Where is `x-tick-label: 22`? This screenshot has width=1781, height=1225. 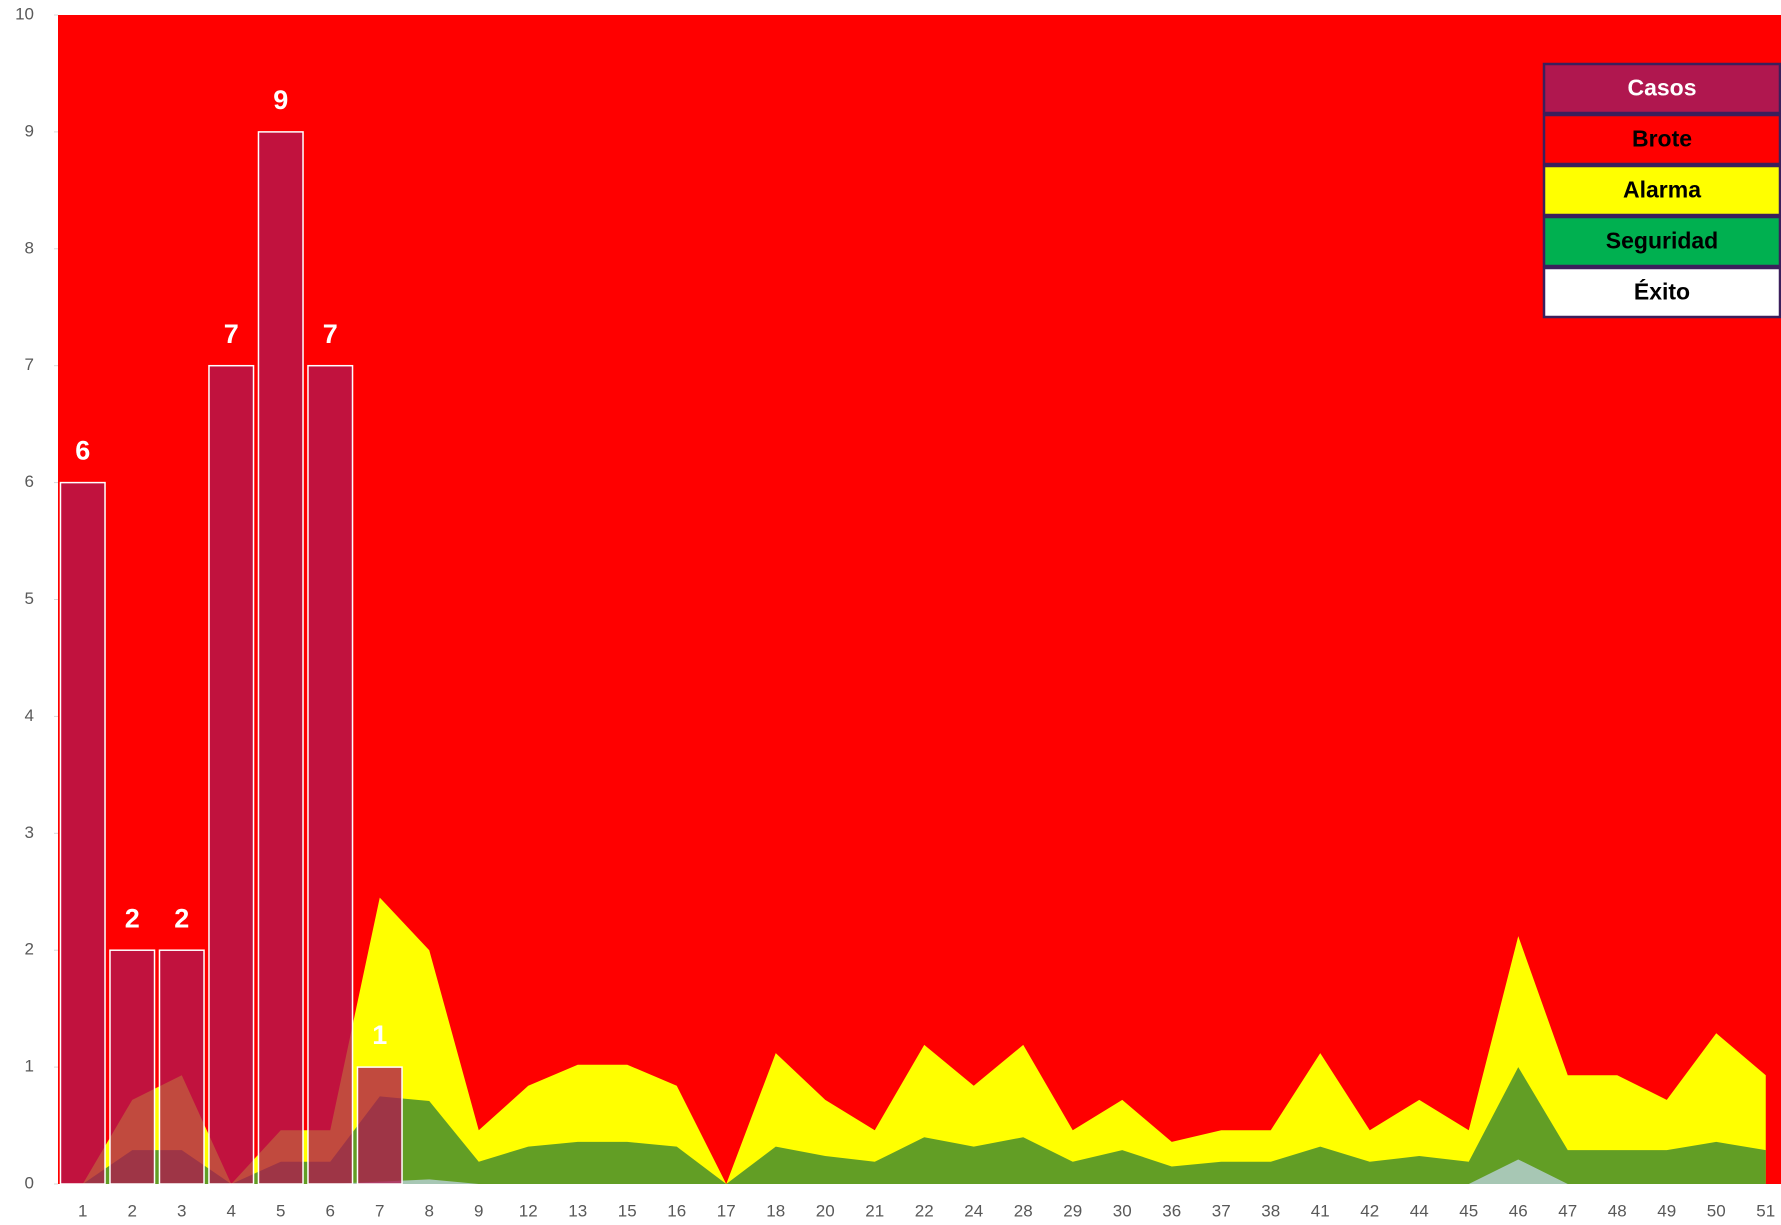
x-tick-label: 22 is located at coordinates (924, 1210).